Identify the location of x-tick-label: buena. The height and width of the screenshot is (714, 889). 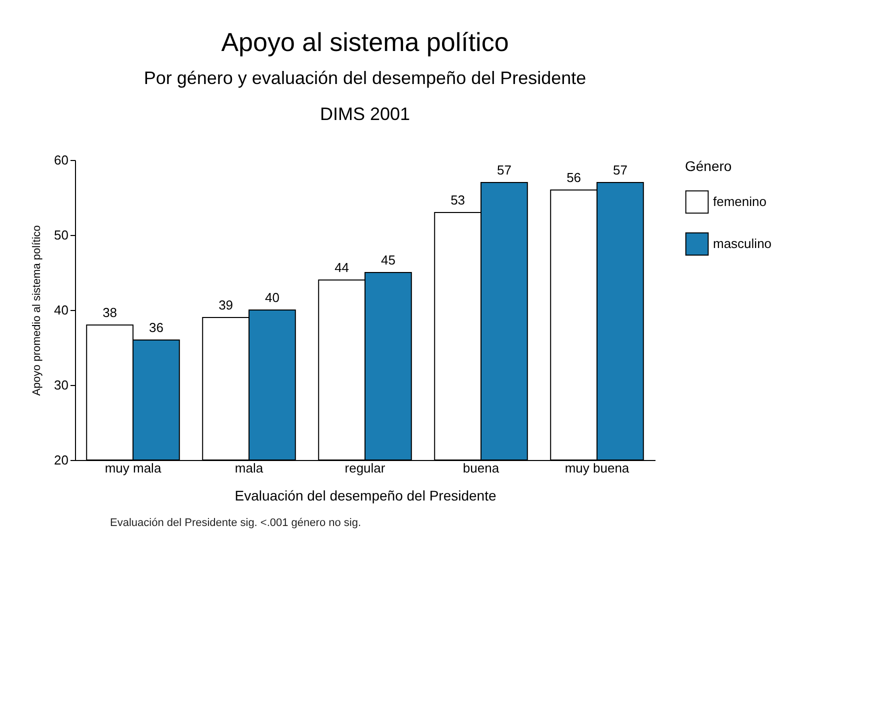
(481, 468).